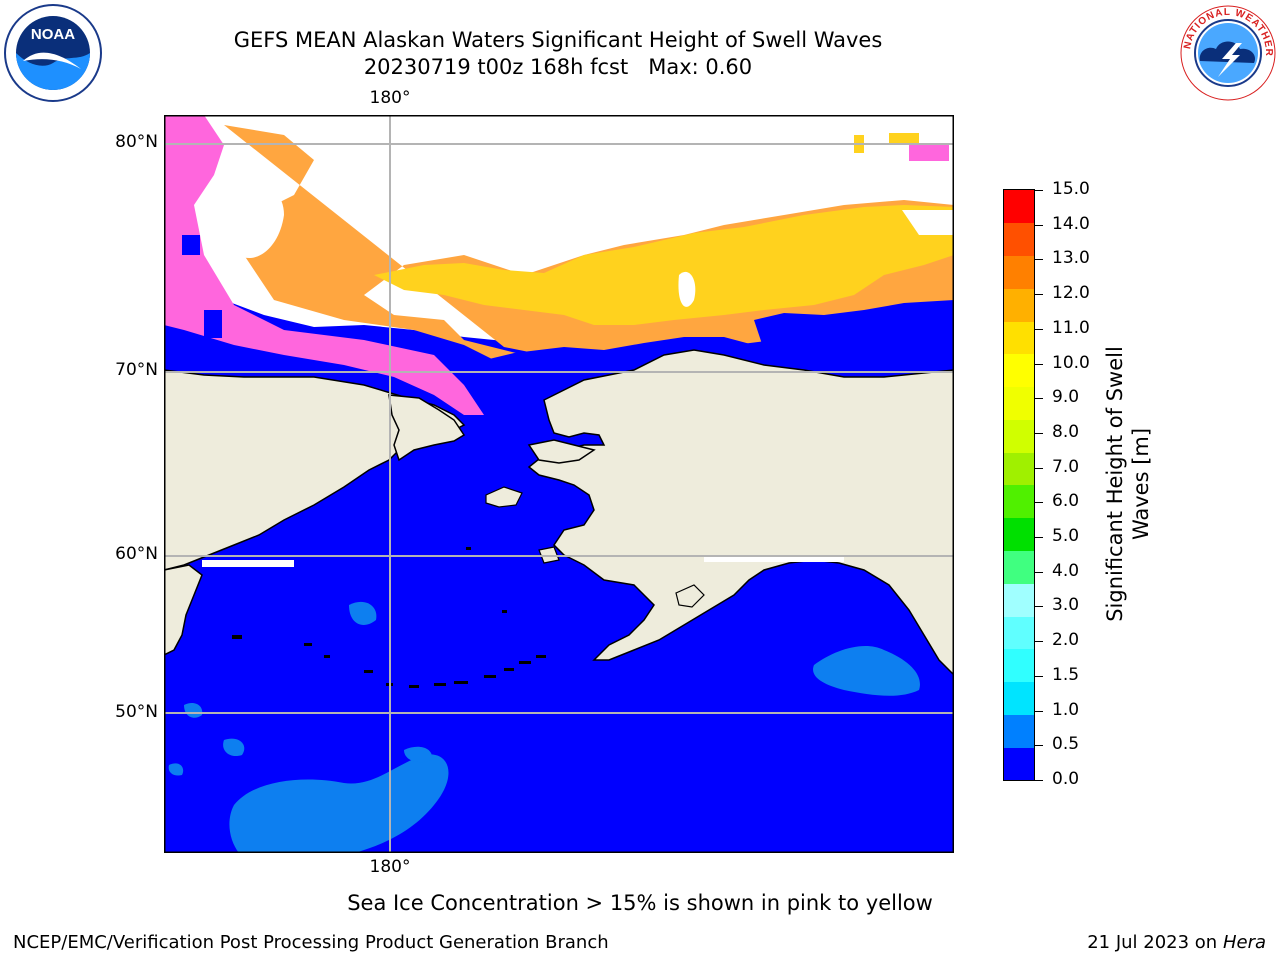 Image resolution: width=1280 pixels, height=960 pixels. I want to click on colorbar-tick-label: 12.0, so click(1071, 293).